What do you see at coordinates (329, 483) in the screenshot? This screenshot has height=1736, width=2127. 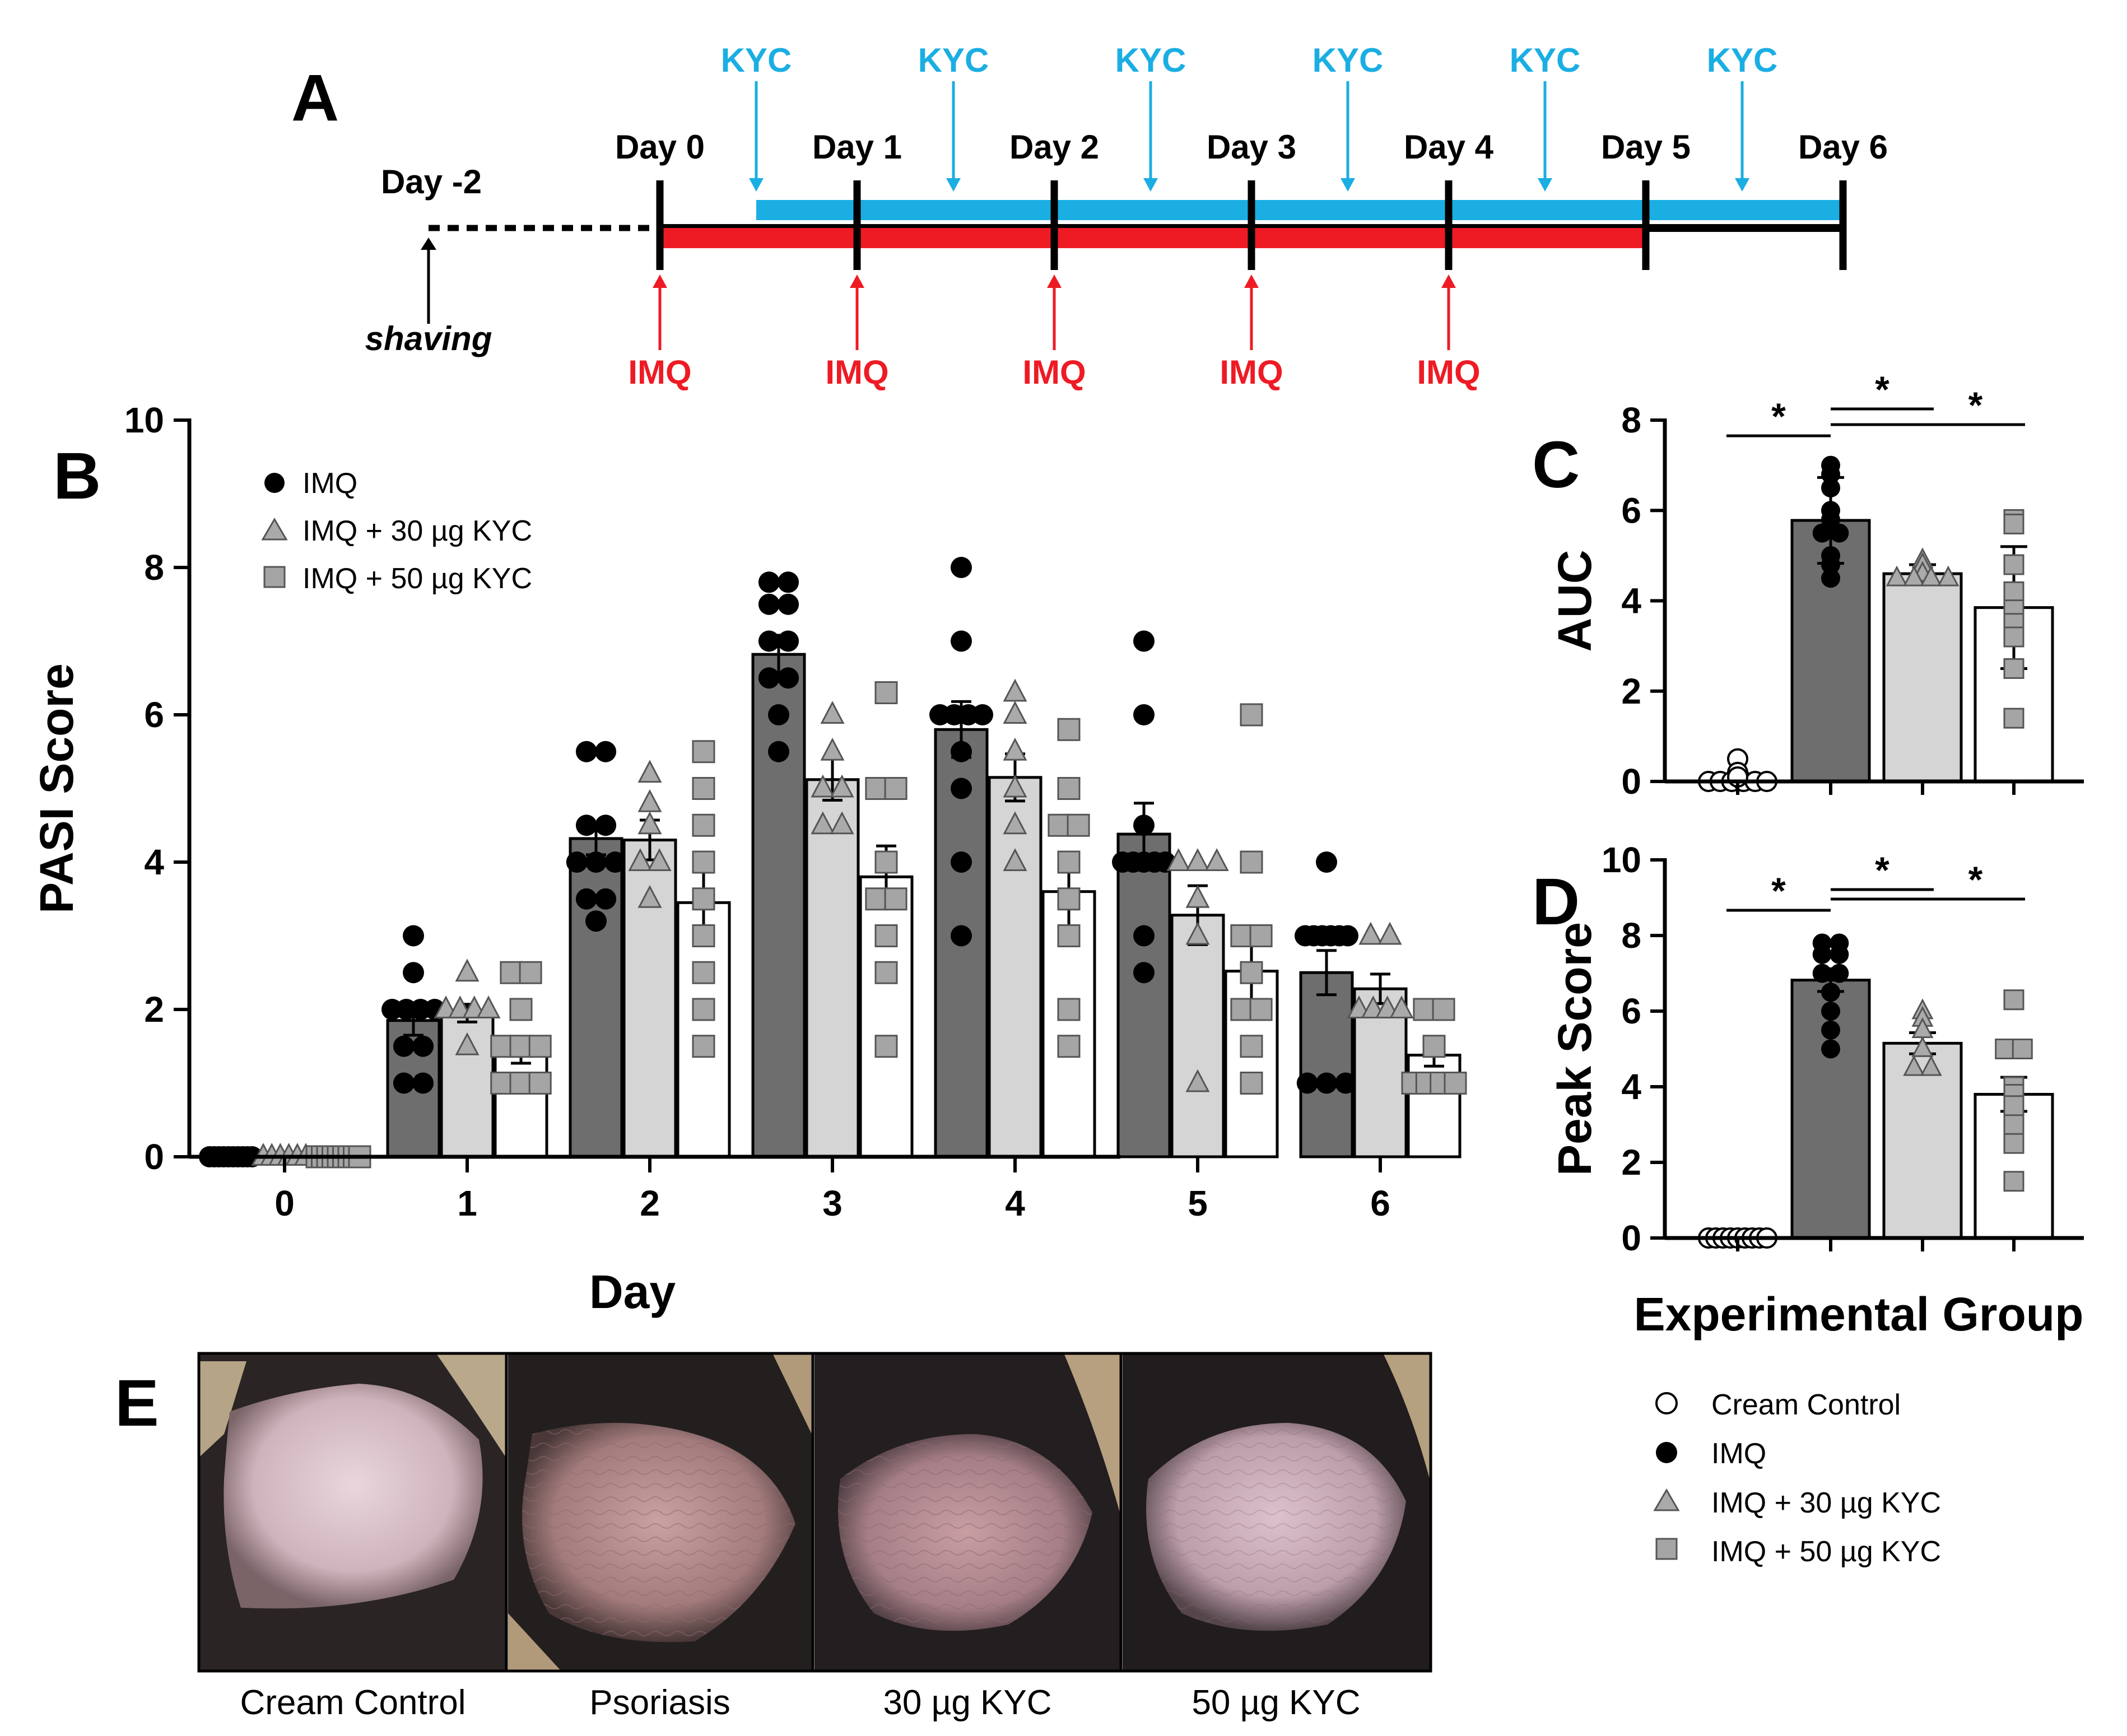 I see `legend-imq-label: IMQ` at bounding box center [329, 483].